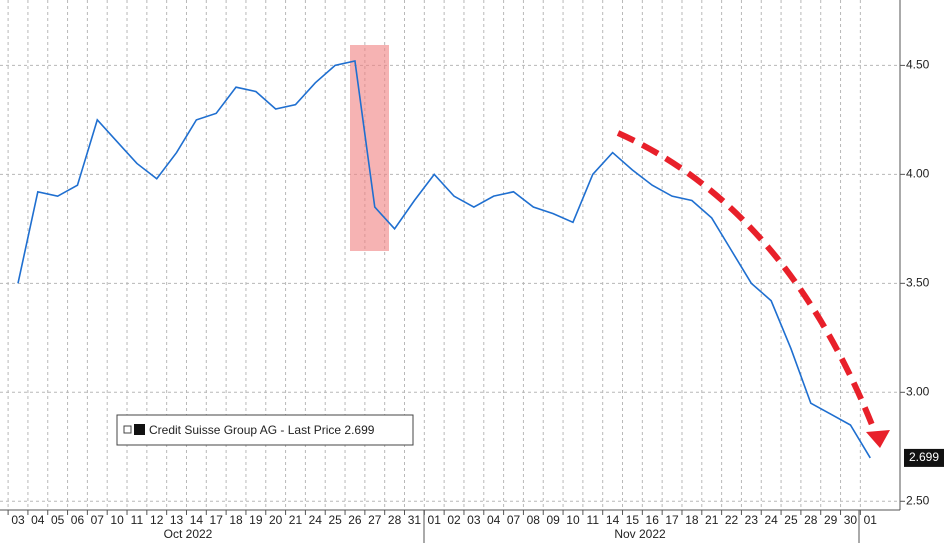 This screenshot has height=543, width=945. What do you see at coordinates (752, 520) in the screenshot?
I see `x-tick-label: 23` at bounding box center [752, 520].